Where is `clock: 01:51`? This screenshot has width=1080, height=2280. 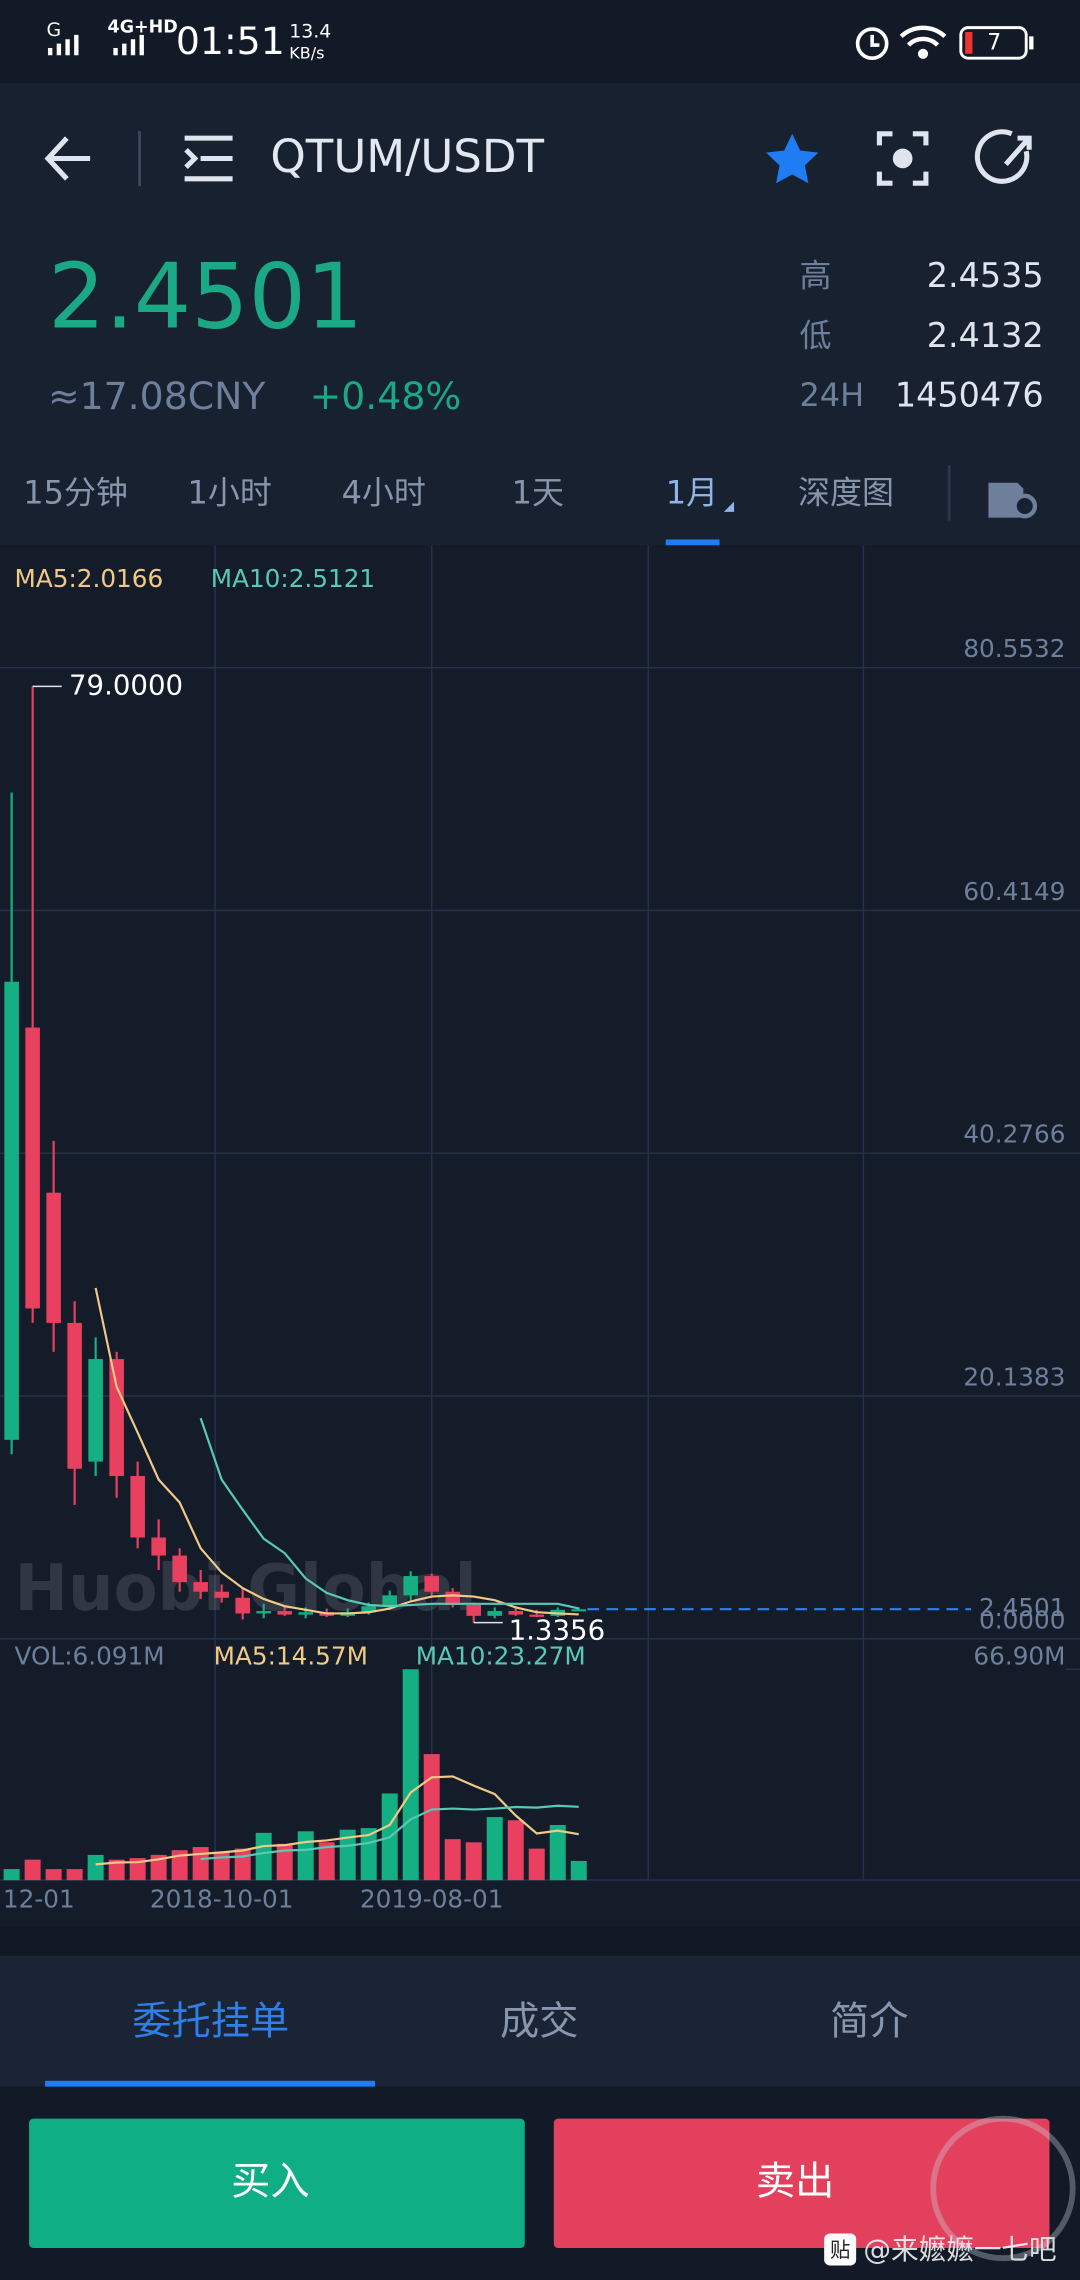
clock: 01:51 is located at coordinates (230, 41).